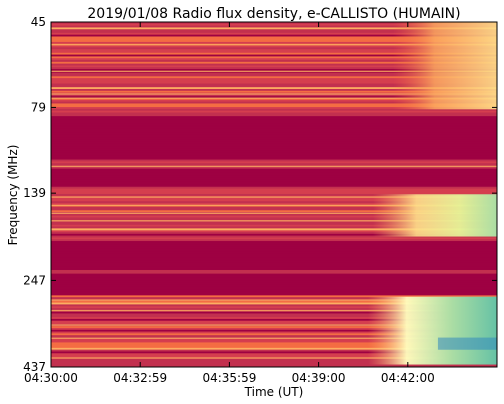 The height and width of the screenshot is (404, 504). I want to click on y-axis-label: Frequency (MHz), so click(13, 195).